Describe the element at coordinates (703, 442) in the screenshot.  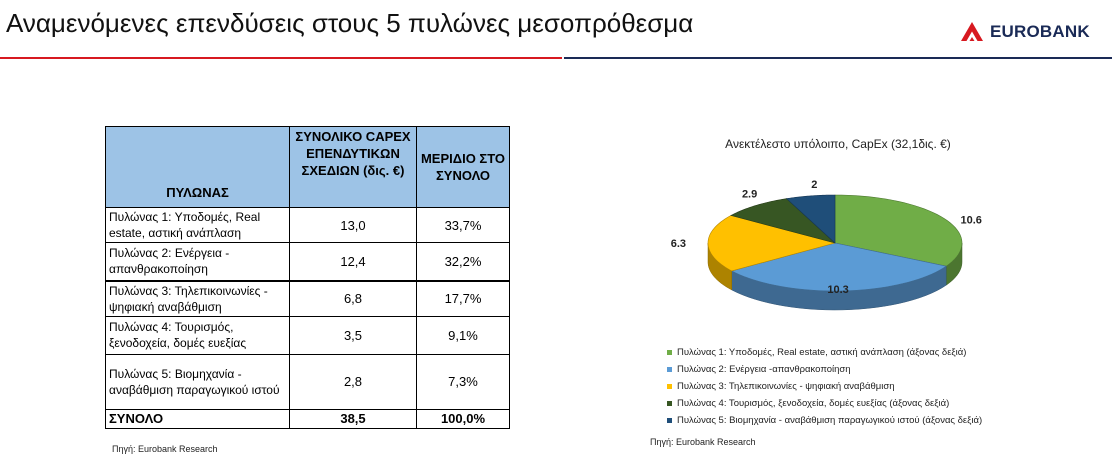
I see `chart-source: Πηγή: Eurobank Research` at that location.